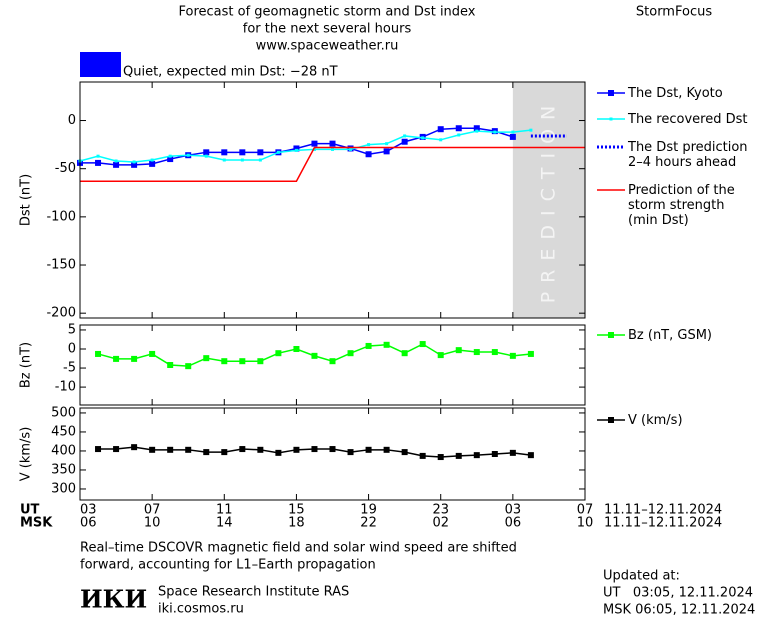 The height and width of the screenshot is (620, 760). I want to click on y-tick-label: -5, so click(69, 368).